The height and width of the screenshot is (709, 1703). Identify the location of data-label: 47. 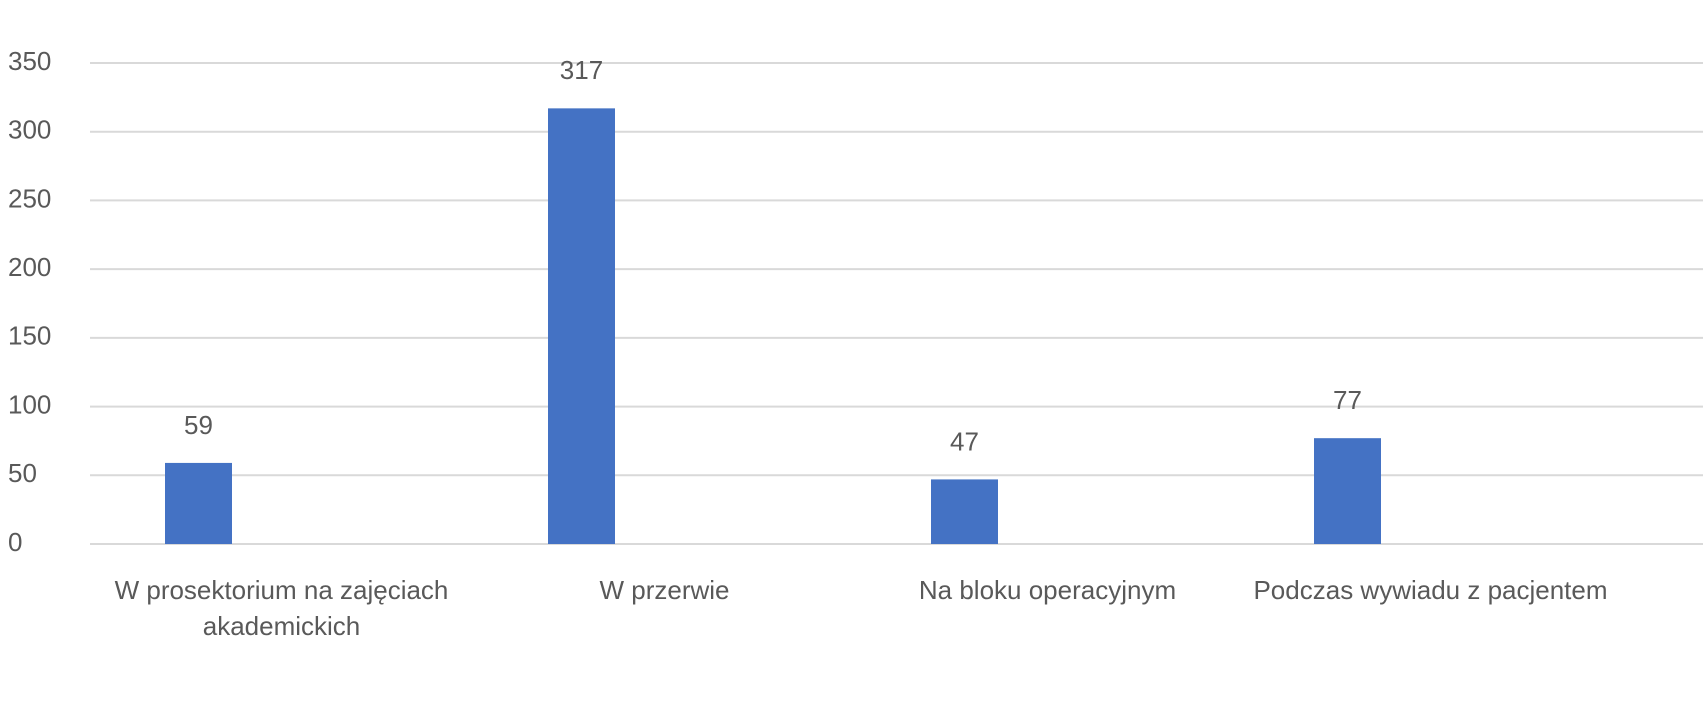
(964, 441).